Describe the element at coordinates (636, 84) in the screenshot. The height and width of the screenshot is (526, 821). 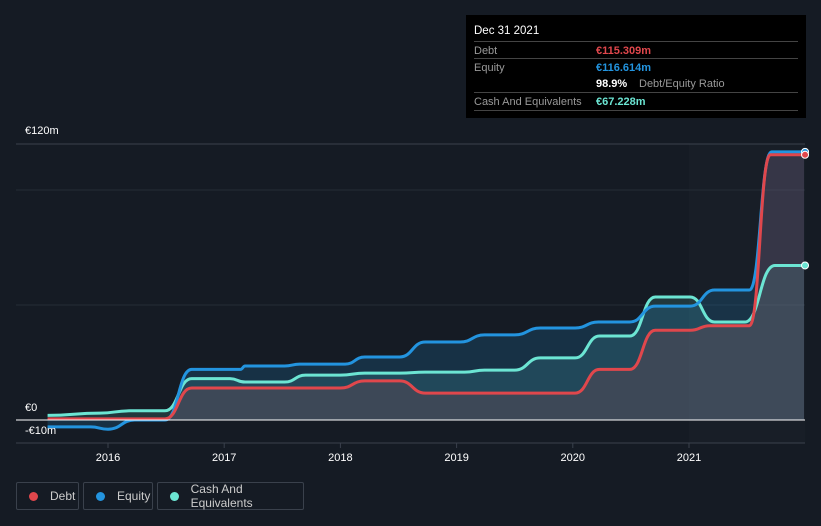
I see `tooltip-ratio-row: 98.9% Debt/Equity Ratio` at that location.